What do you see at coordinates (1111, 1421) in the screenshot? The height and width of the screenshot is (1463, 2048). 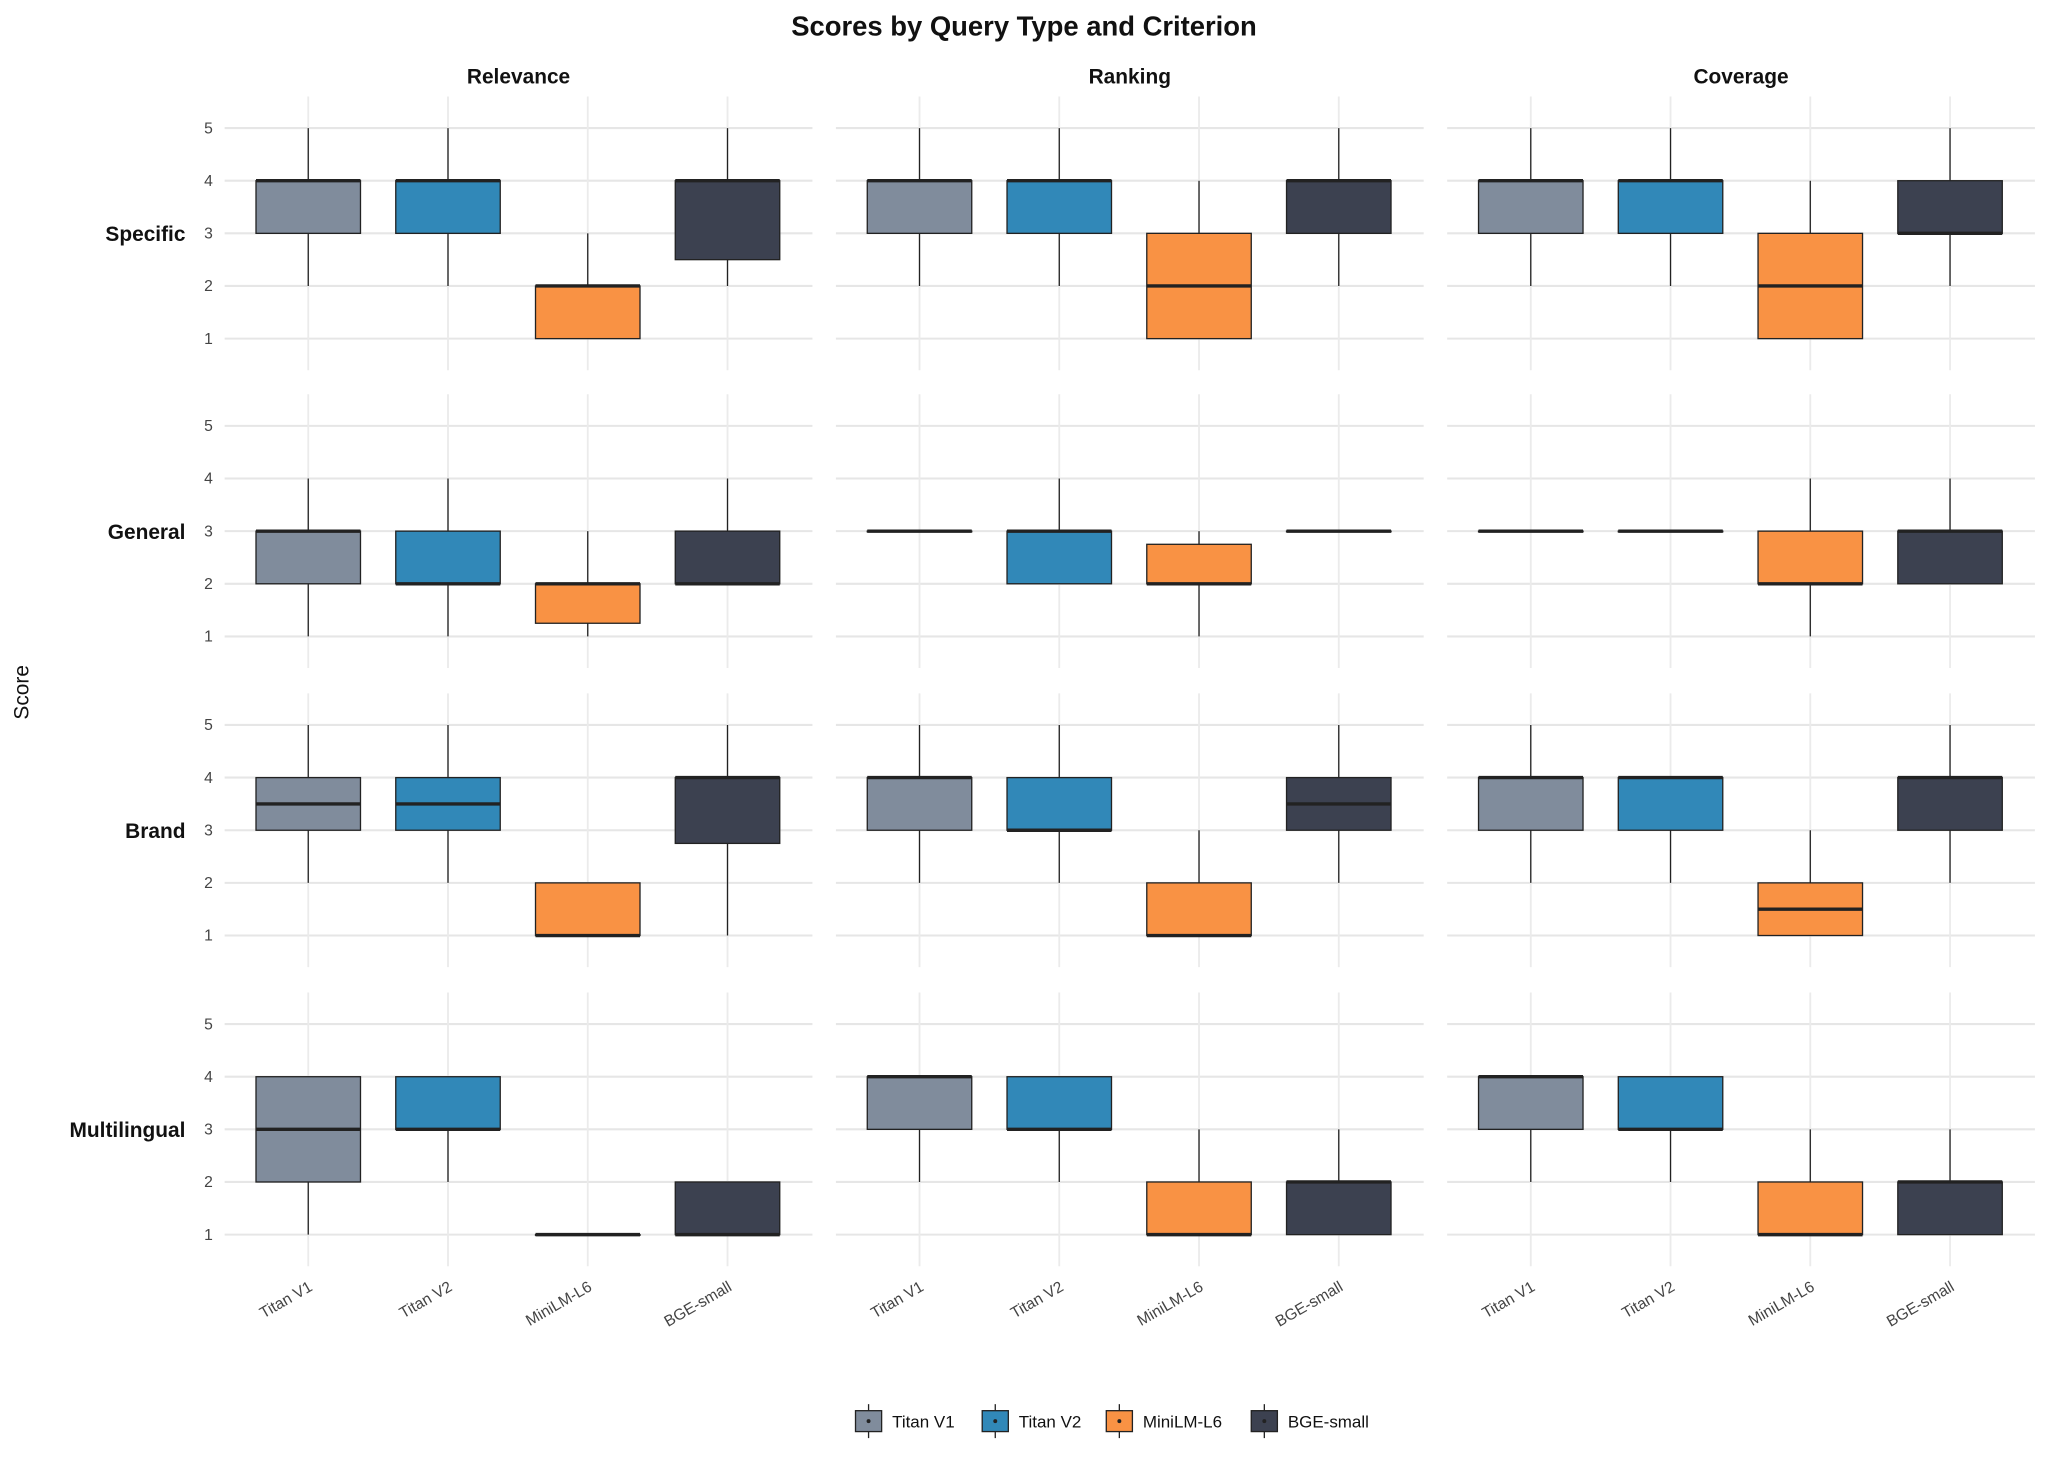 I see `legend: Titan V1 Titan V2 MiniLM-L6 BGE-small` at bounding box center [1111, 1421].